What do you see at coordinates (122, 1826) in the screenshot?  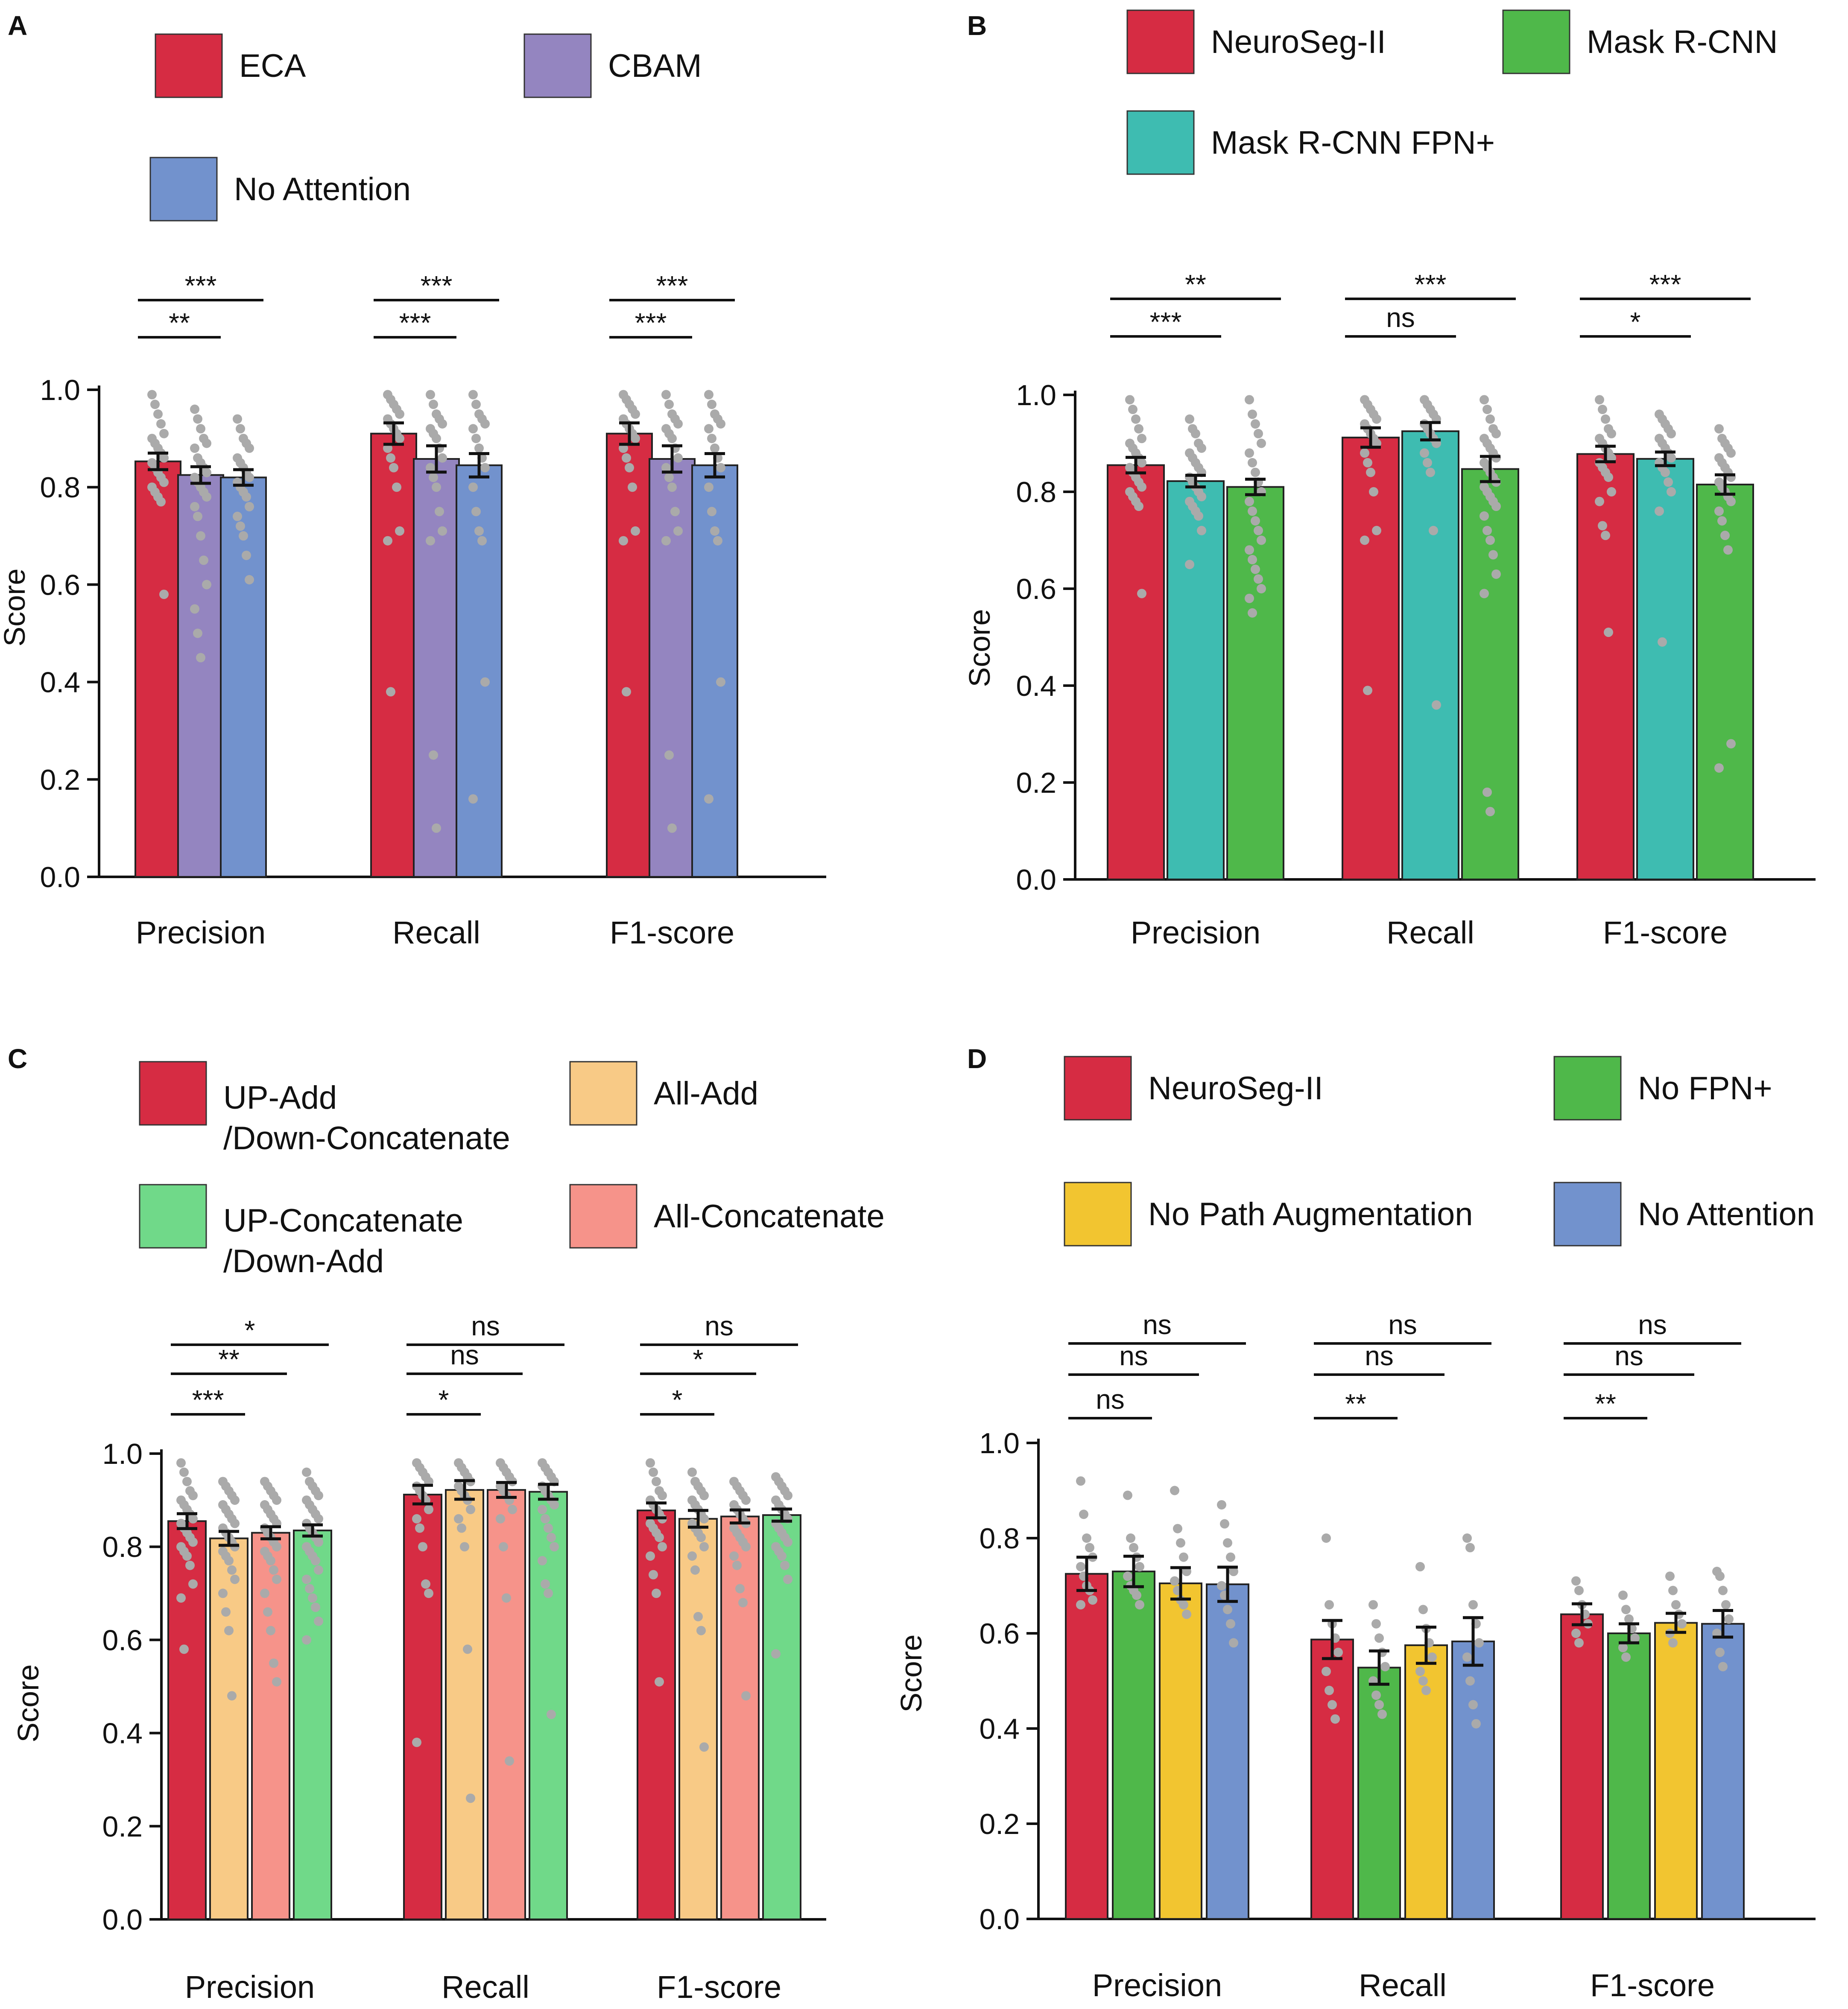 I see `y-tick-label: 0.2` at bounding box center [122, 1826].